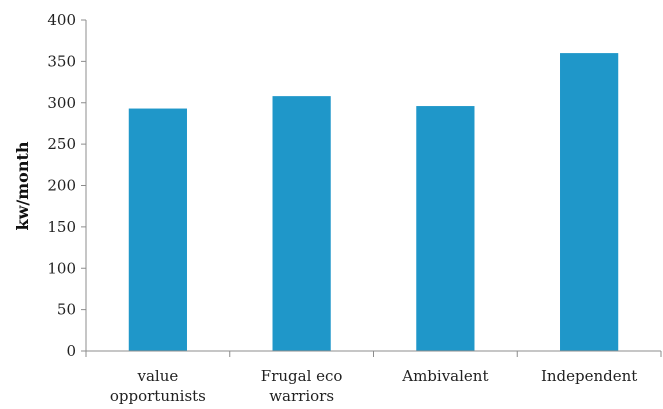 The image size is (663, 409). What do you see at coordinates (589, 376) in the screenshot?
I see `x-tick-label: Independent` at bounding box center [589, 376].